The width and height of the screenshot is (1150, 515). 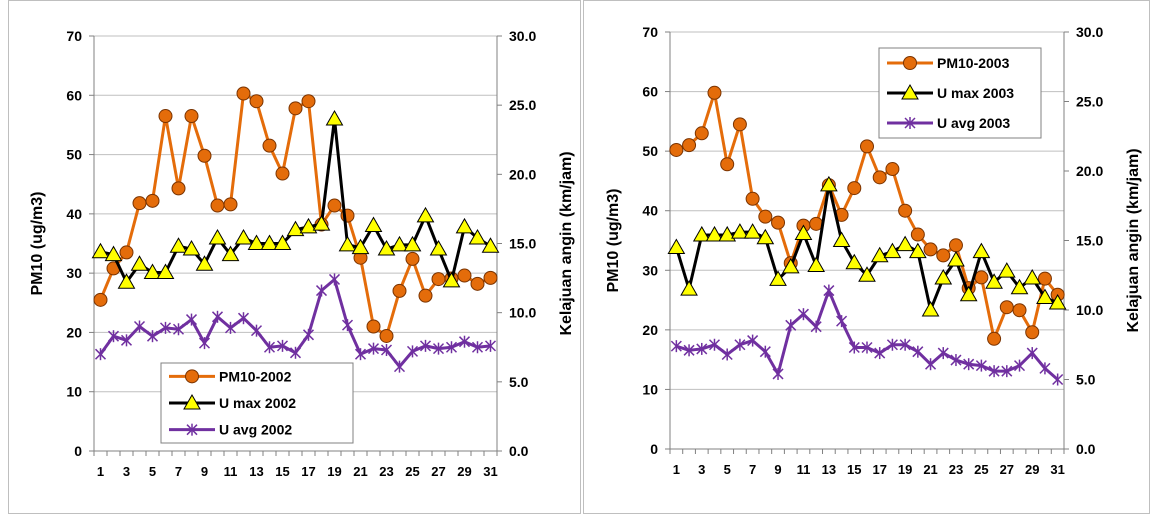 I want to click on x-tick-label: 15, so click(x=282, y=471).